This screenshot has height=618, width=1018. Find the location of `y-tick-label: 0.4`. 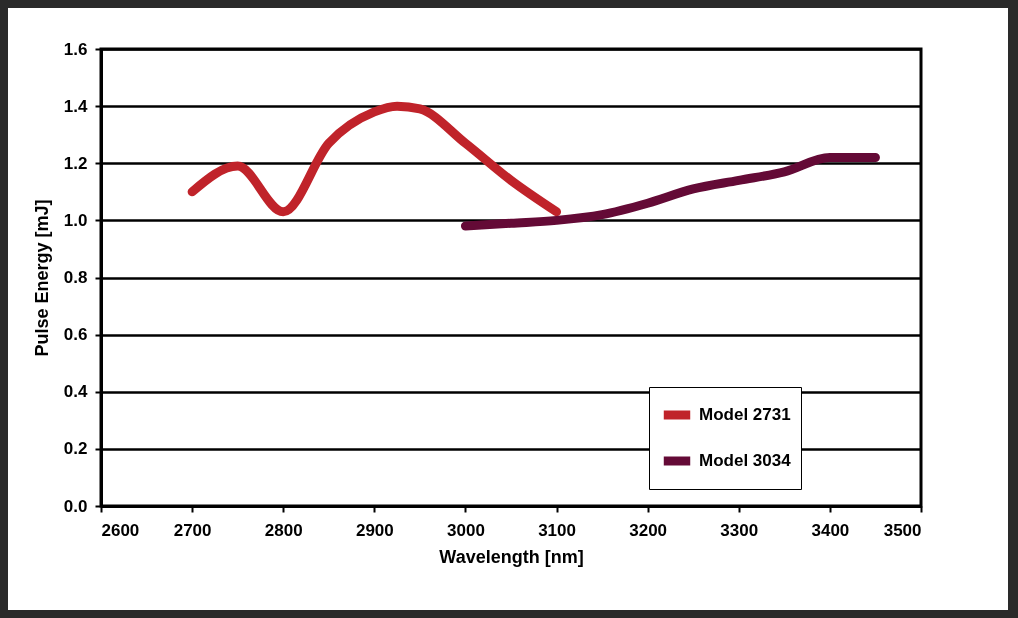

y-tick-label: 0.4 is located at coordinates (76, 392).